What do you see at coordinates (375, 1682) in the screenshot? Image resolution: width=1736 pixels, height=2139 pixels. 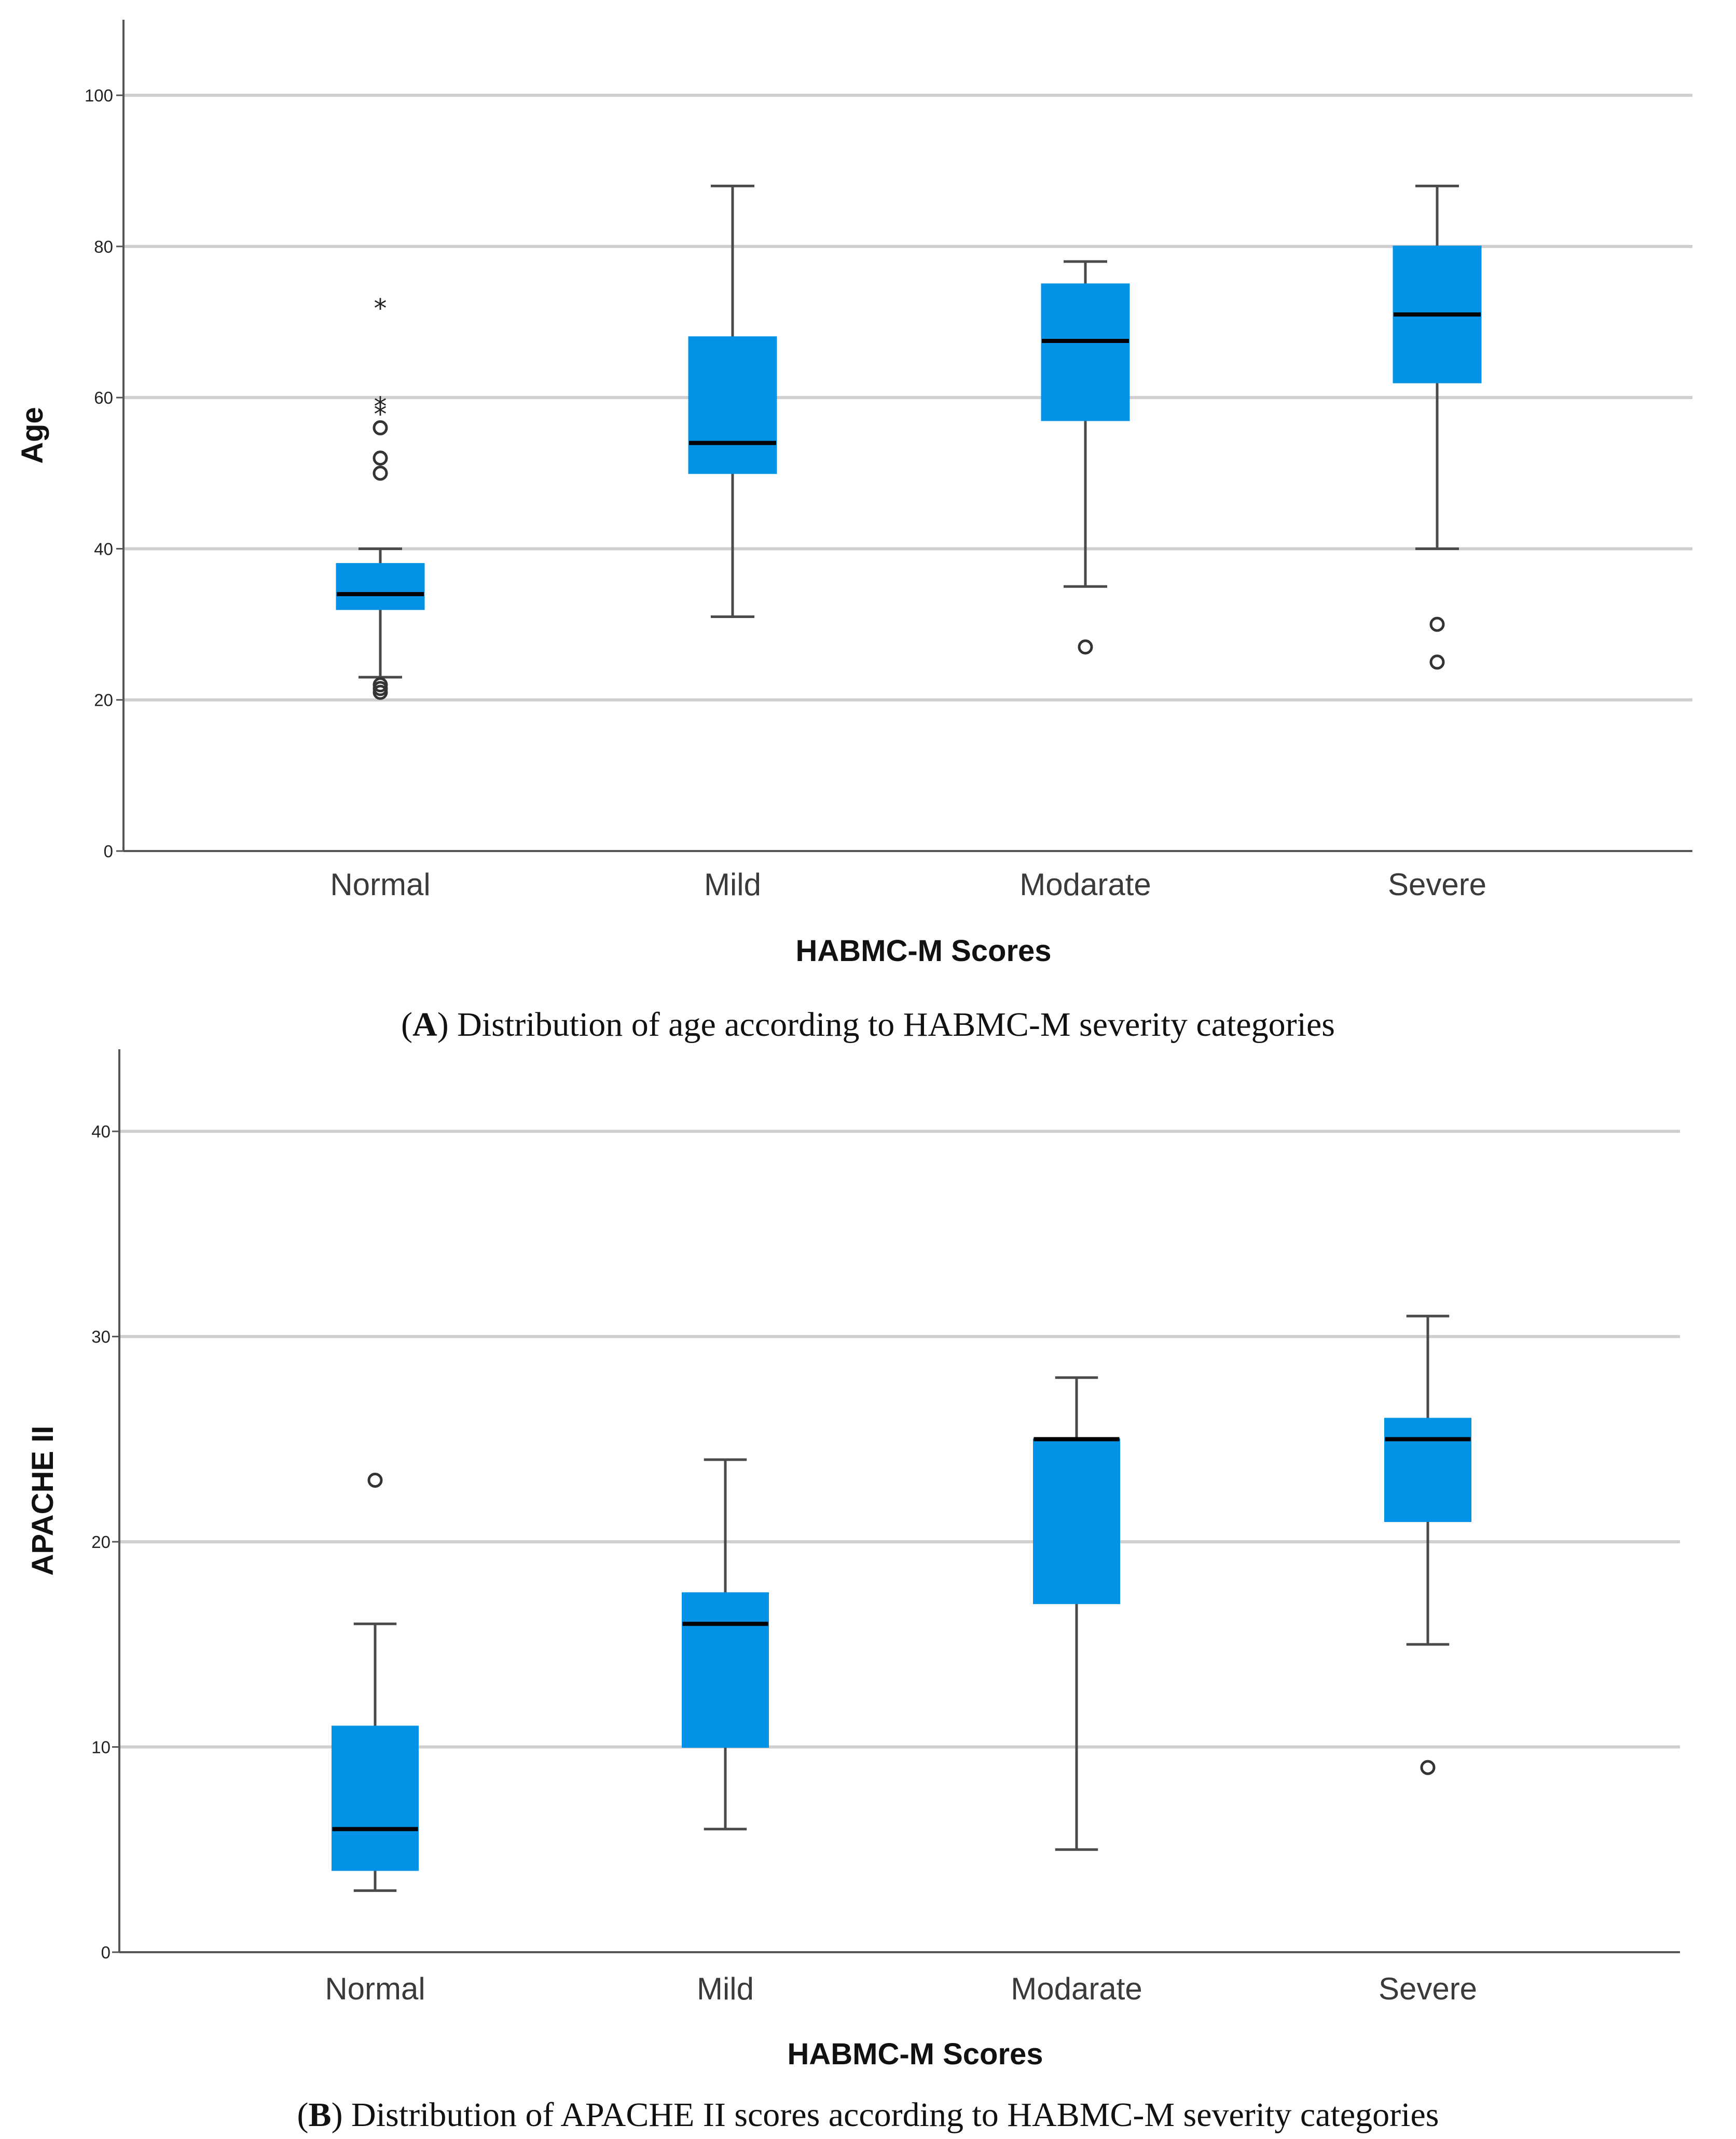 I see `box-group-normal` at bounding box center [375, 1682].